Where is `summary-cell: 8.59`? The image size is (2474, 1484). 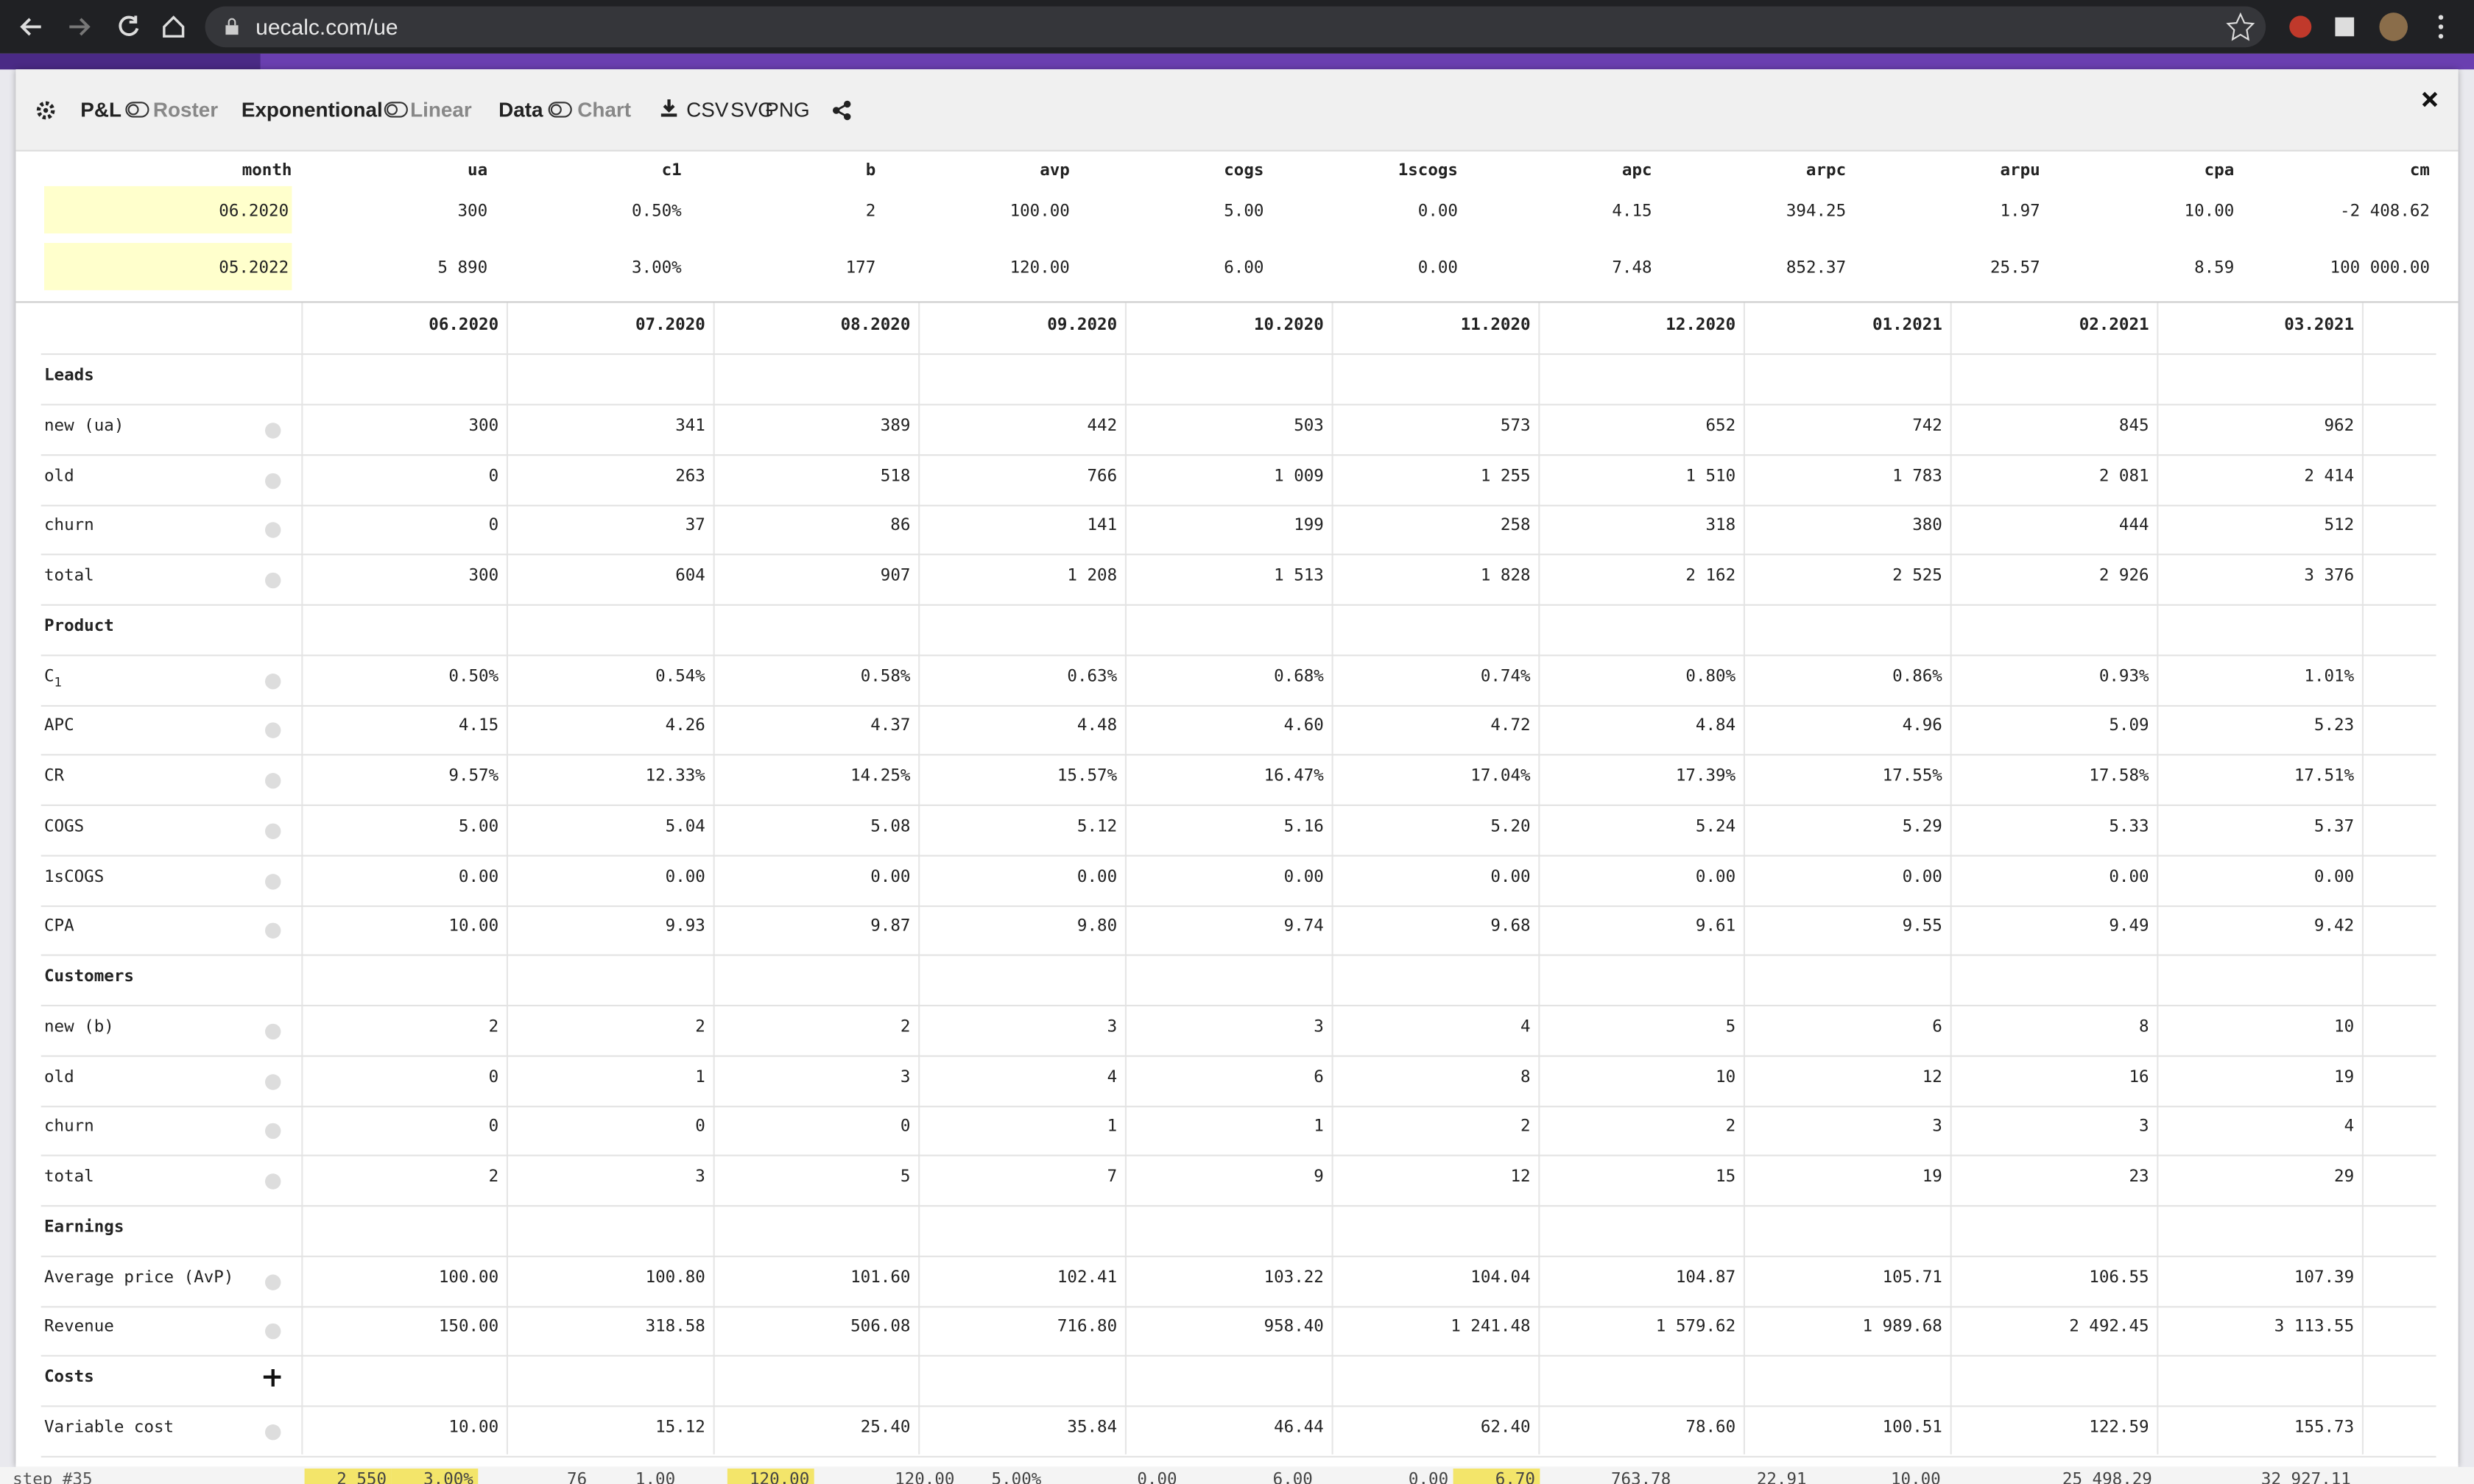
summary-cell: 8.59 is located at coordinates (2214, 268).